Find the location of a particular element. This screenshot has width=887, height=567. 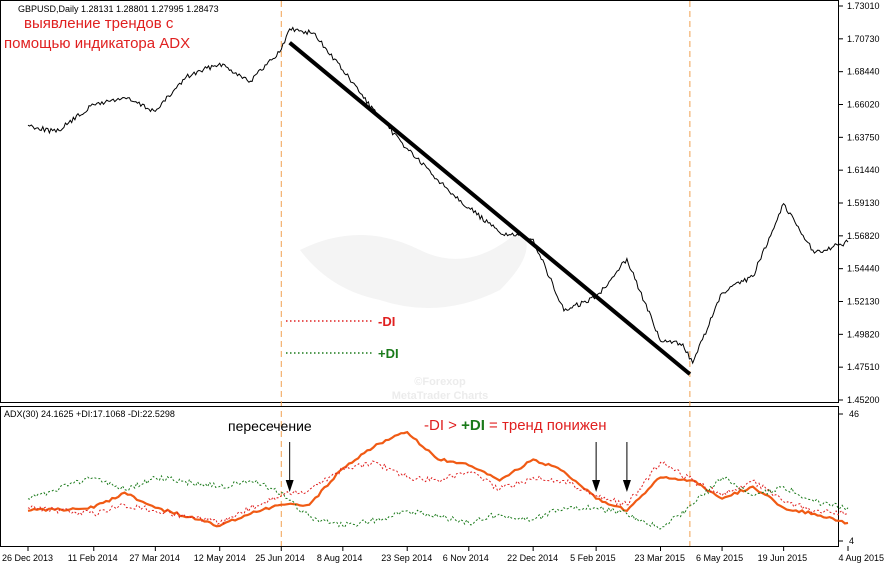

price-y-tick-label: 1.73010 is located at coordinates (863, 6).